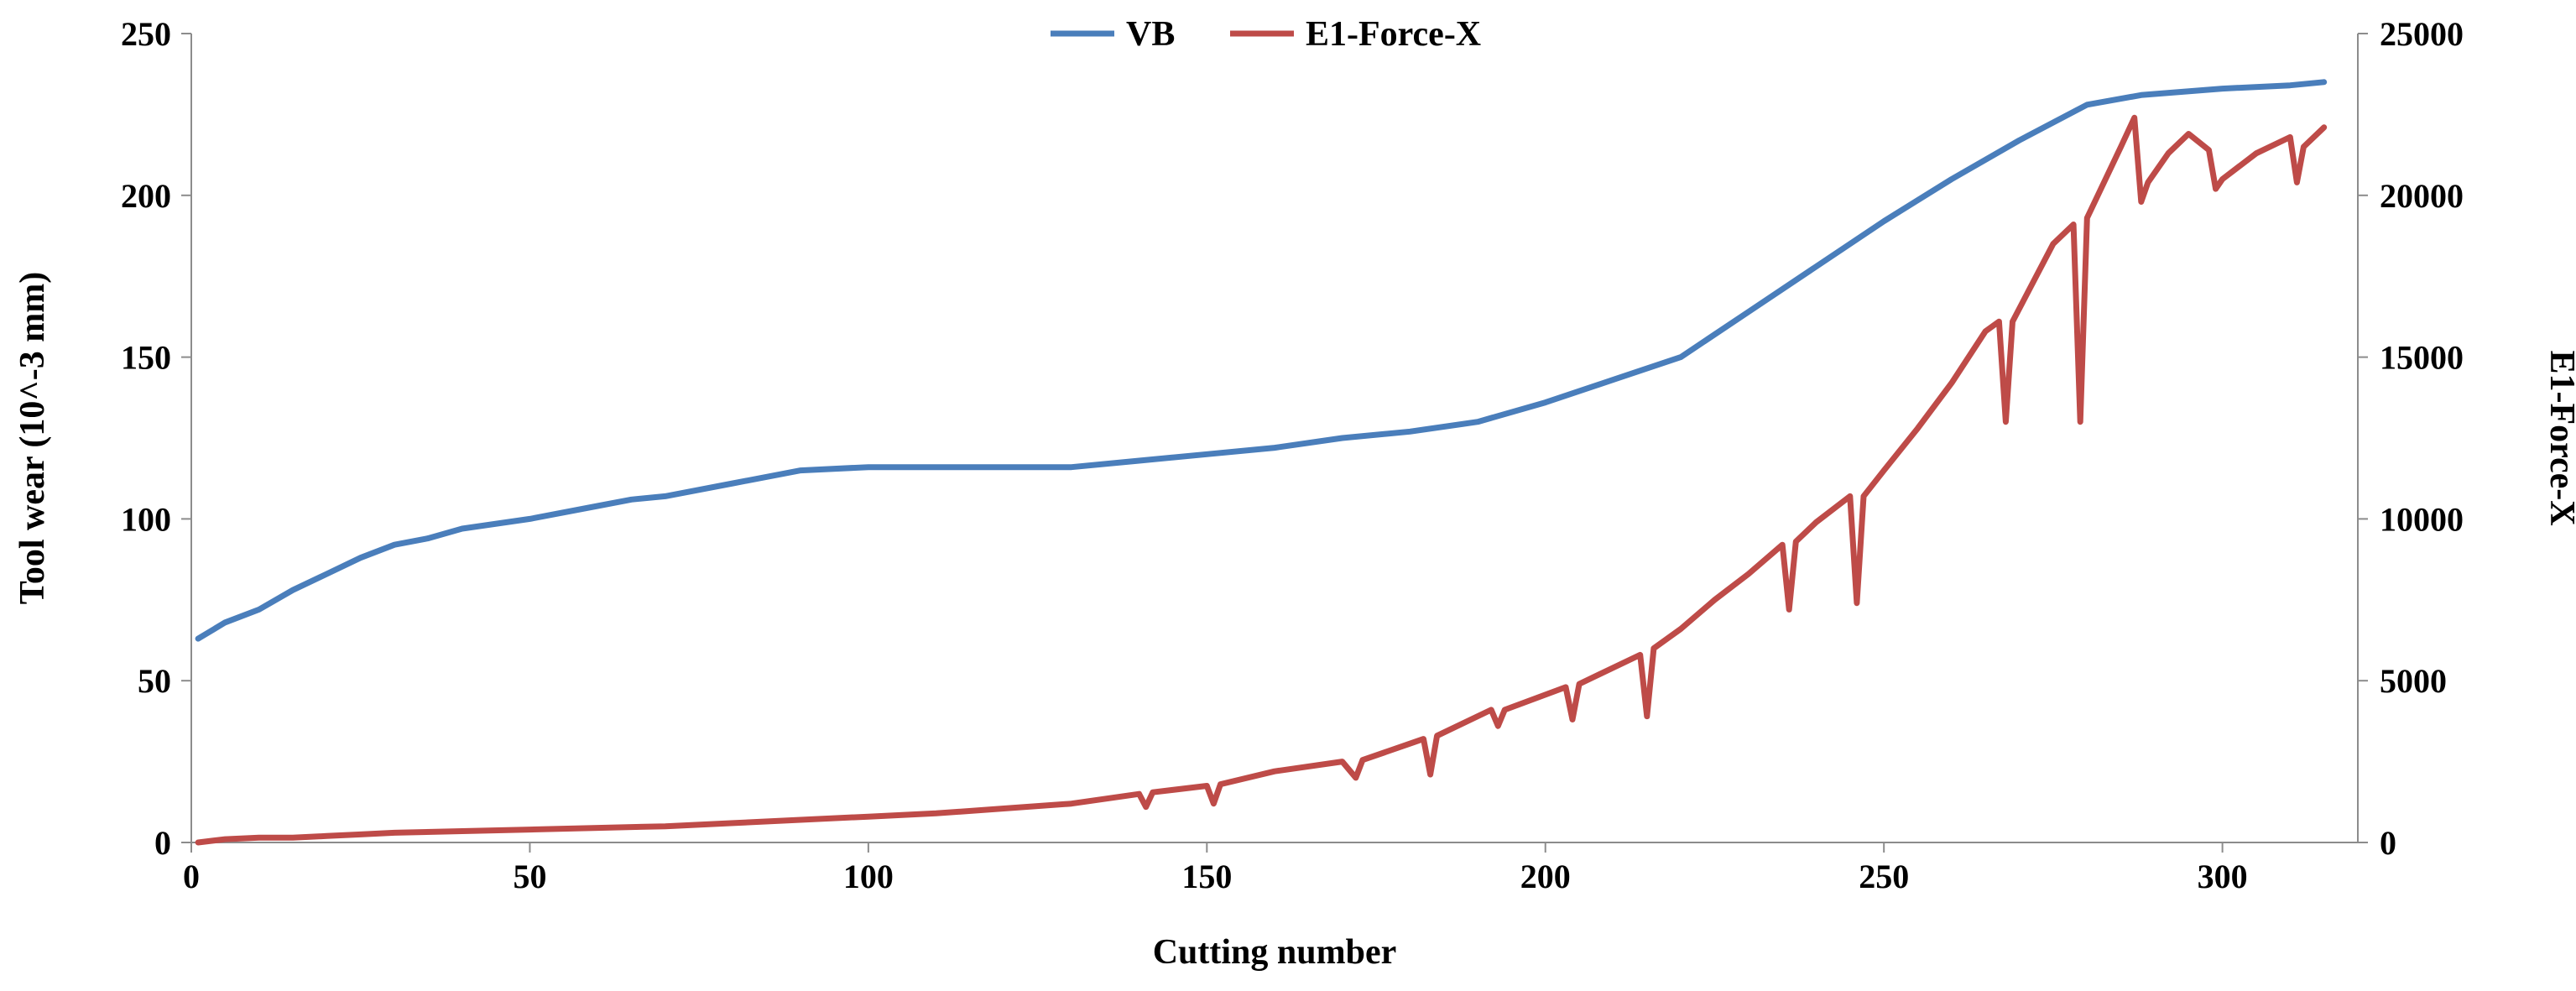 The width and height of the screenshot is (2576, 991). What do you see at coordinates (2559, 437) in the screenshot?
I see `right-y-axis-title: E1-Force-X` at bounding box center [2559, 437].